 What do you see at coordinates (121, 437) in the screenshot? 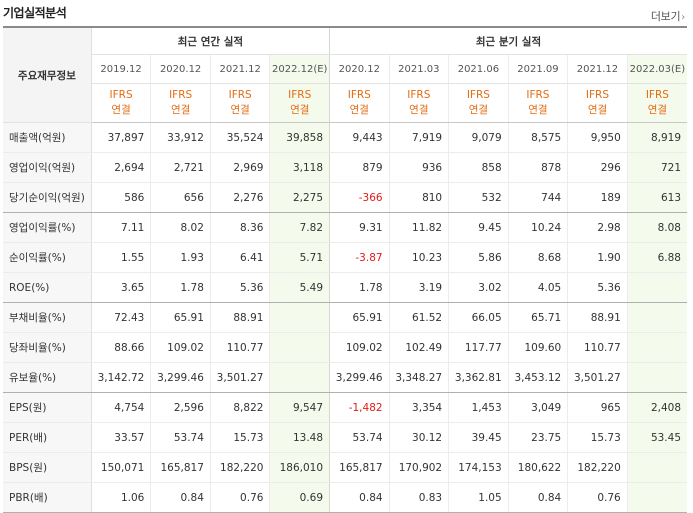
I see `table-cell: 33.57` at bounding box center [121, 437].